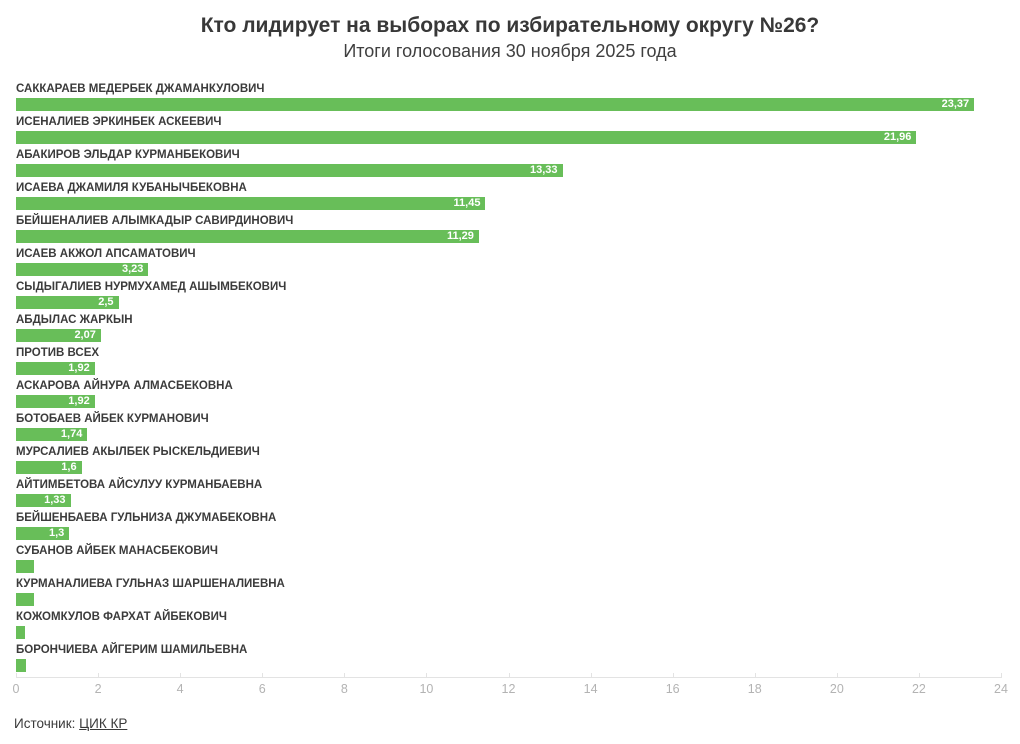  What do you see at coordinates (508, 236) in the screenshot?
I see `bar-track: 11,29` at bounding box center [508, 236].